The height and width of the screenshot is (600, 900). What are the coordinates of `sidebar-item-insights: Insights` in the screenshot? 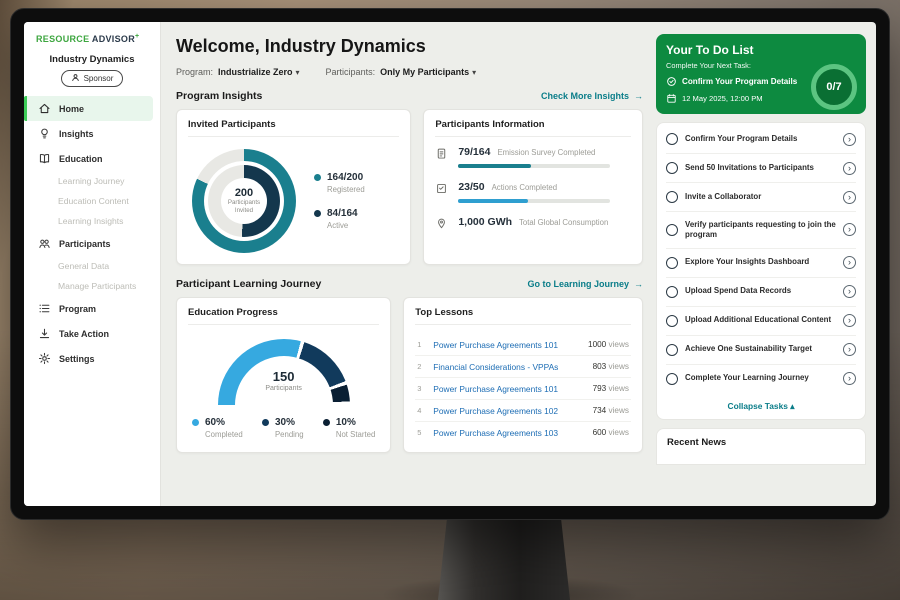 It's located at (92, 133).